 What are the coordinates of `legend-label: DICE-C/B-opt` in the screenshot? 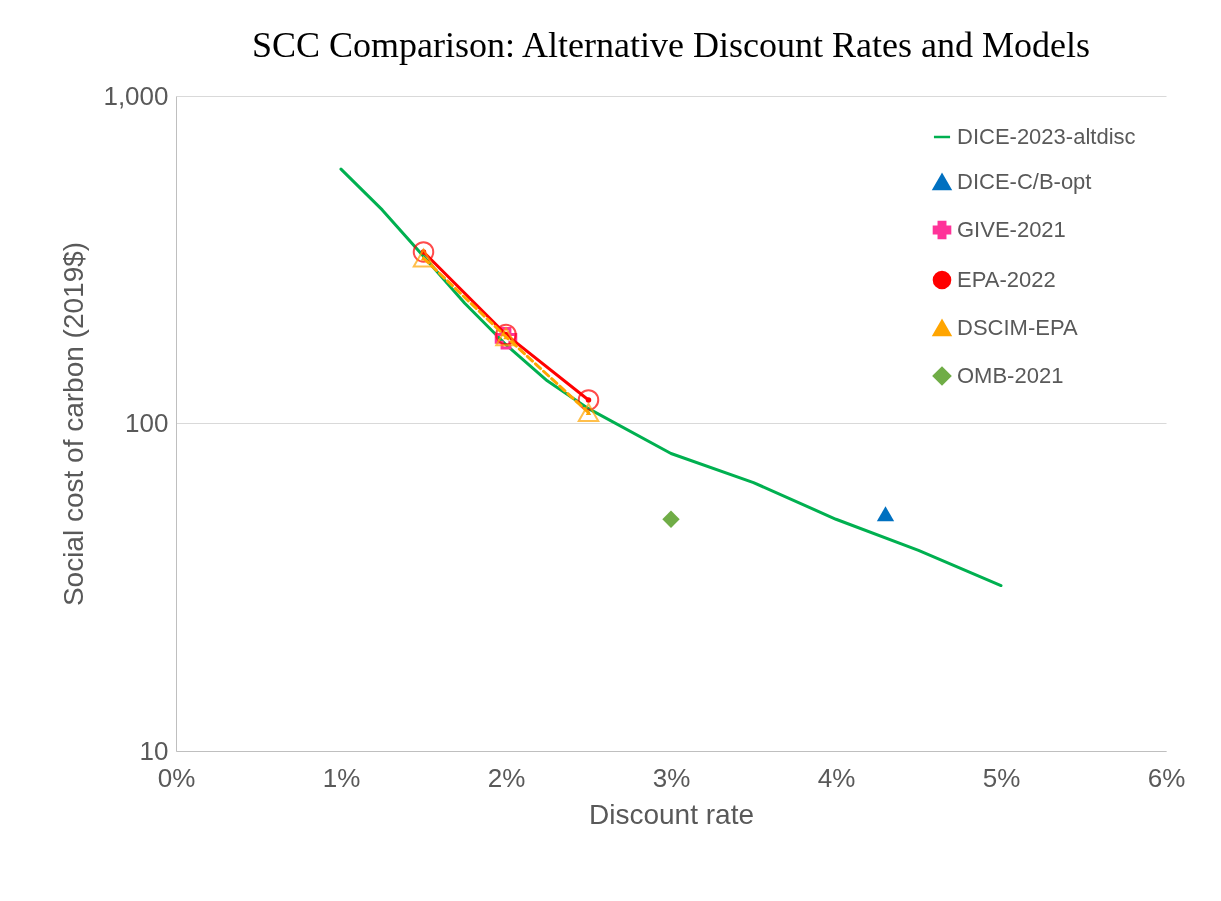 It's located at (1024, 181).